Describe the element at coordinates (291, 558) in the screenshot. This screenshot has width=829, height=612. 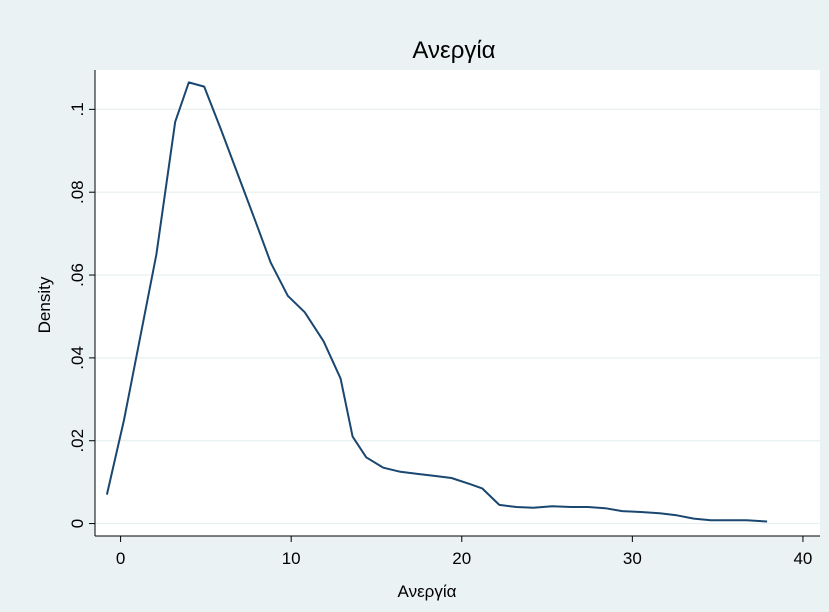
I see `x-tick-label: 10` at that location.